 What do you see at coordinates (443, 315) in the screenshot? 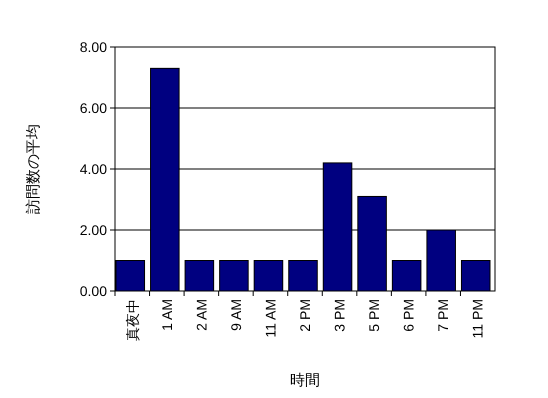
I see `x-tick-label: 7 PM` at bounding box center [443, 315].